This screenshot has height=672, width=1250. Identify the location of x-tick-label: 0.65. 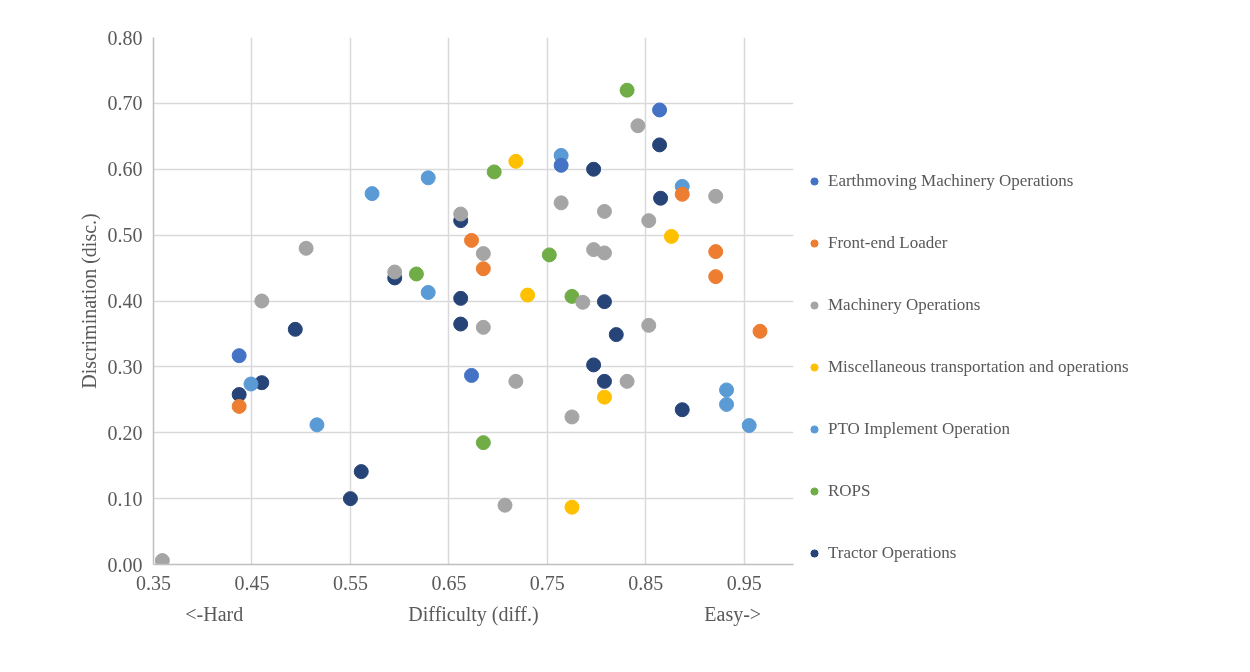
(449, 582).